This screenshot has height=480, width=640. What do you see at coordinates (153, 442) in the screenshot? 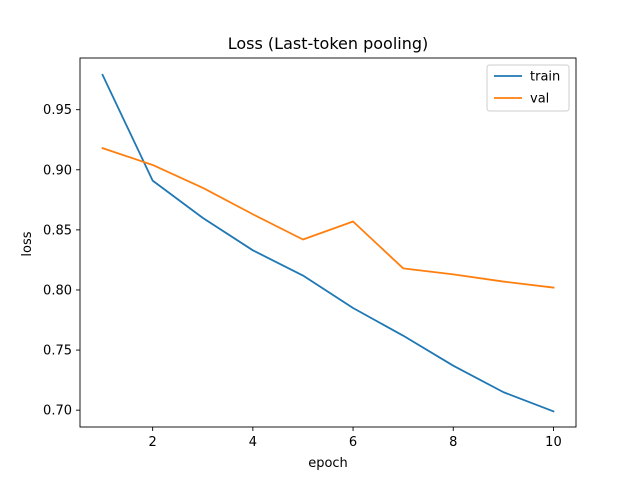
I see `x-tick-label: 2` at bounding box center [153, 442].